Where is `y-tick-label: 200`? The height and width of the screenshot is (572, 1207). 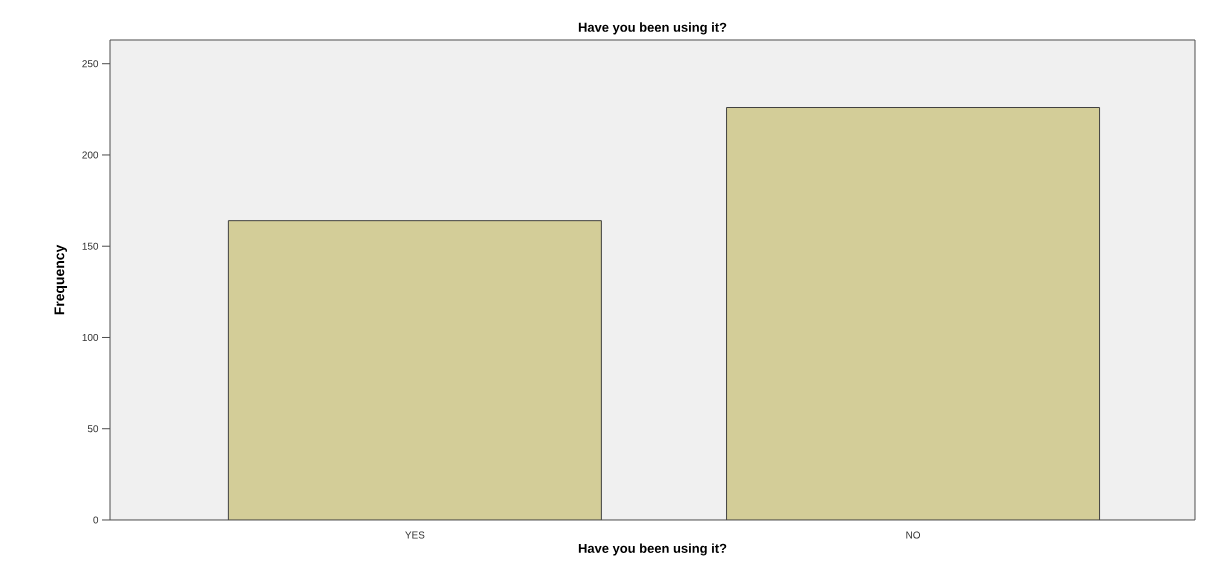 y-tick-label: 200 is located at coordinates (90, 155).